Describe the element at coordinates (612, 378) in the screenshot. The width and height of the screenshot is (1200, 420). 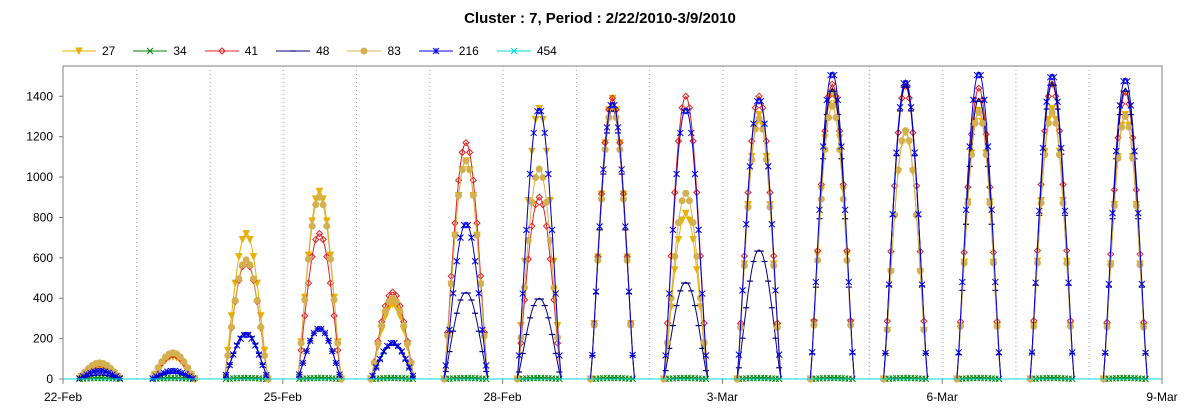
I see `series-line` at that location.